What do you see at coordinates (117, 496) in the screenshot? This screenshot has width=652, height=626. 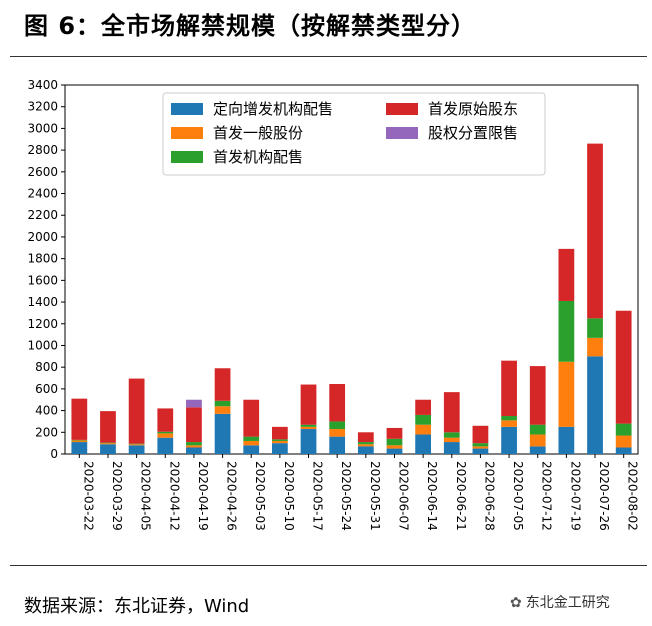 I see `x-tick-label: 2020-03-29` at bounding box center [117, 496].